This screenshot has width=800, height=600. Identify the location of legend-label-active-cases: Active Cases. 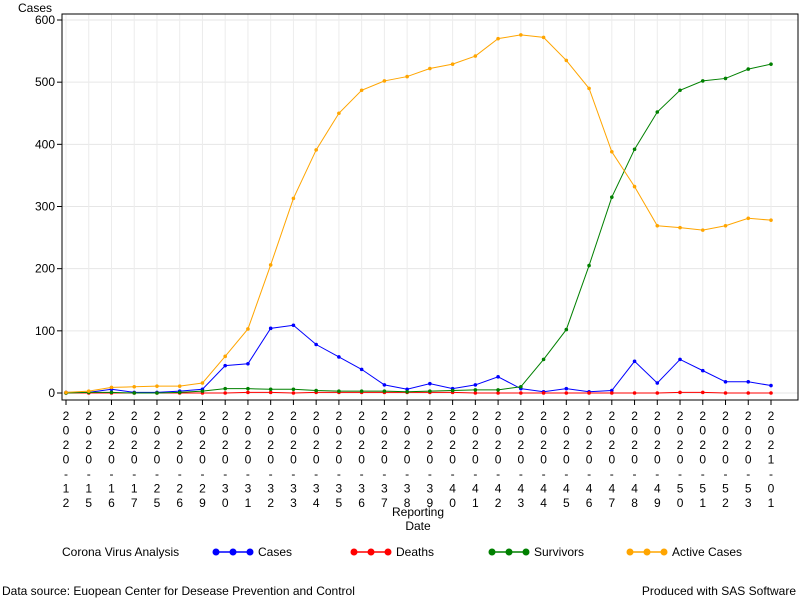
(707, 552).